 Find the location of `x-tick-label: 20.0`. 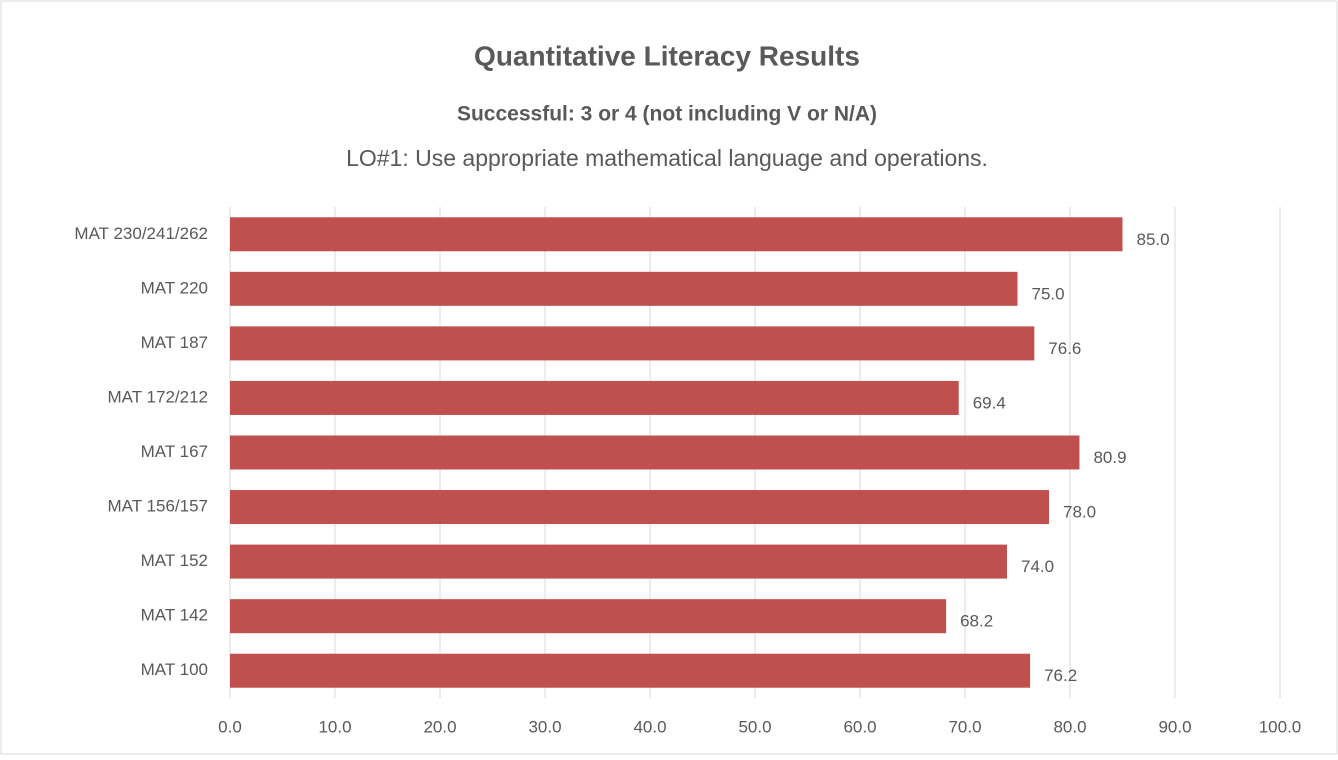

x-tick-label: 20.0 is located at coordinates (439, 726).